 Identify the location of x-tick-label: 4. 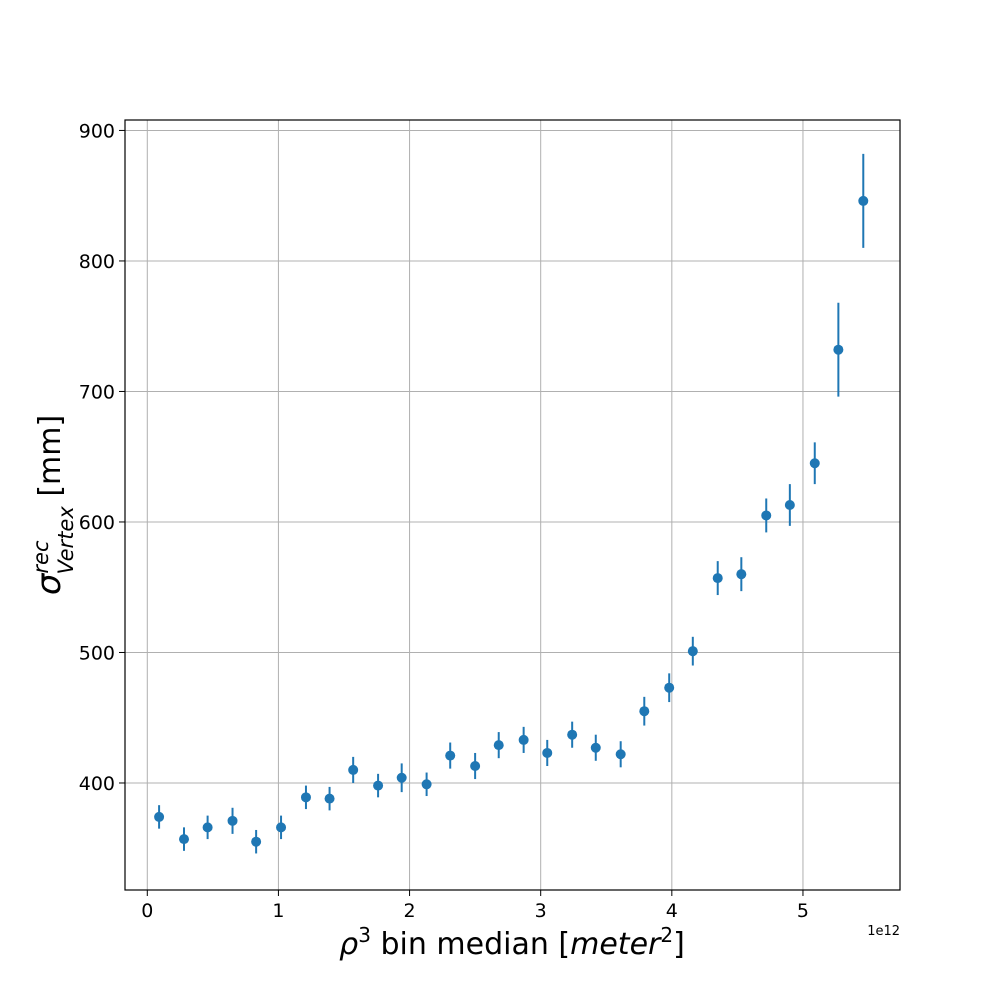
(672, 911).